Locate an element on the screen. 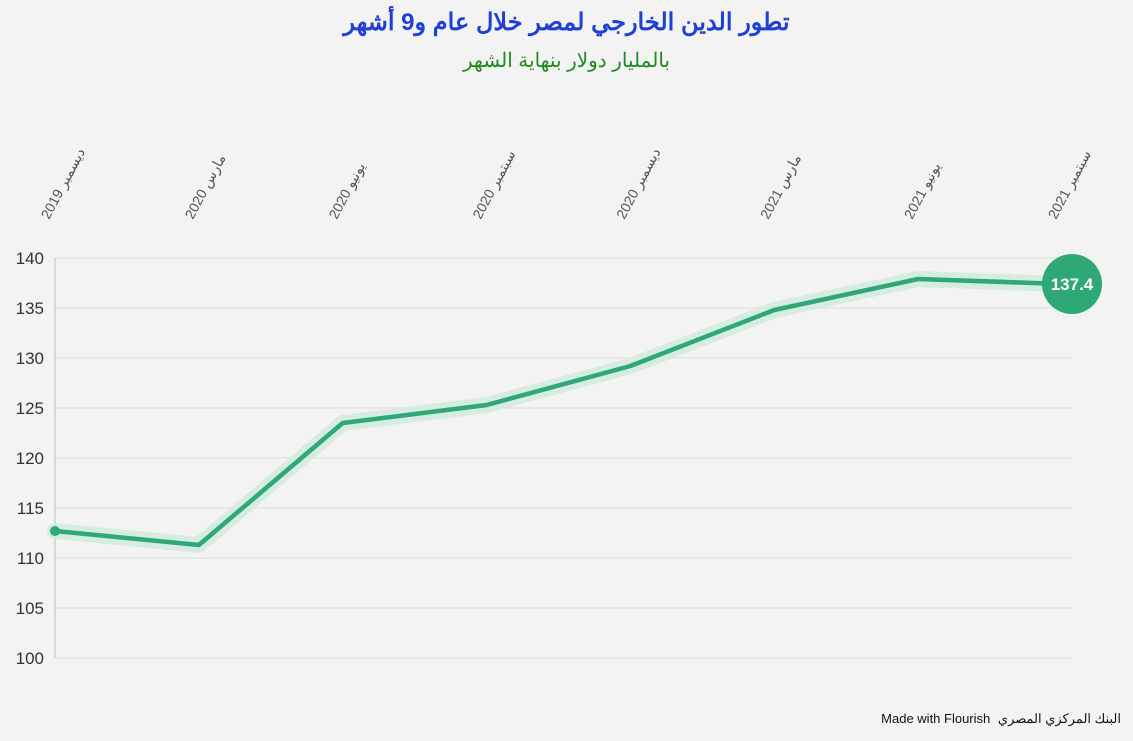 The height and width of the screenshot is (741, 1133). x-tick-label: يونيو 2020 is located at coordinates (347, 190).